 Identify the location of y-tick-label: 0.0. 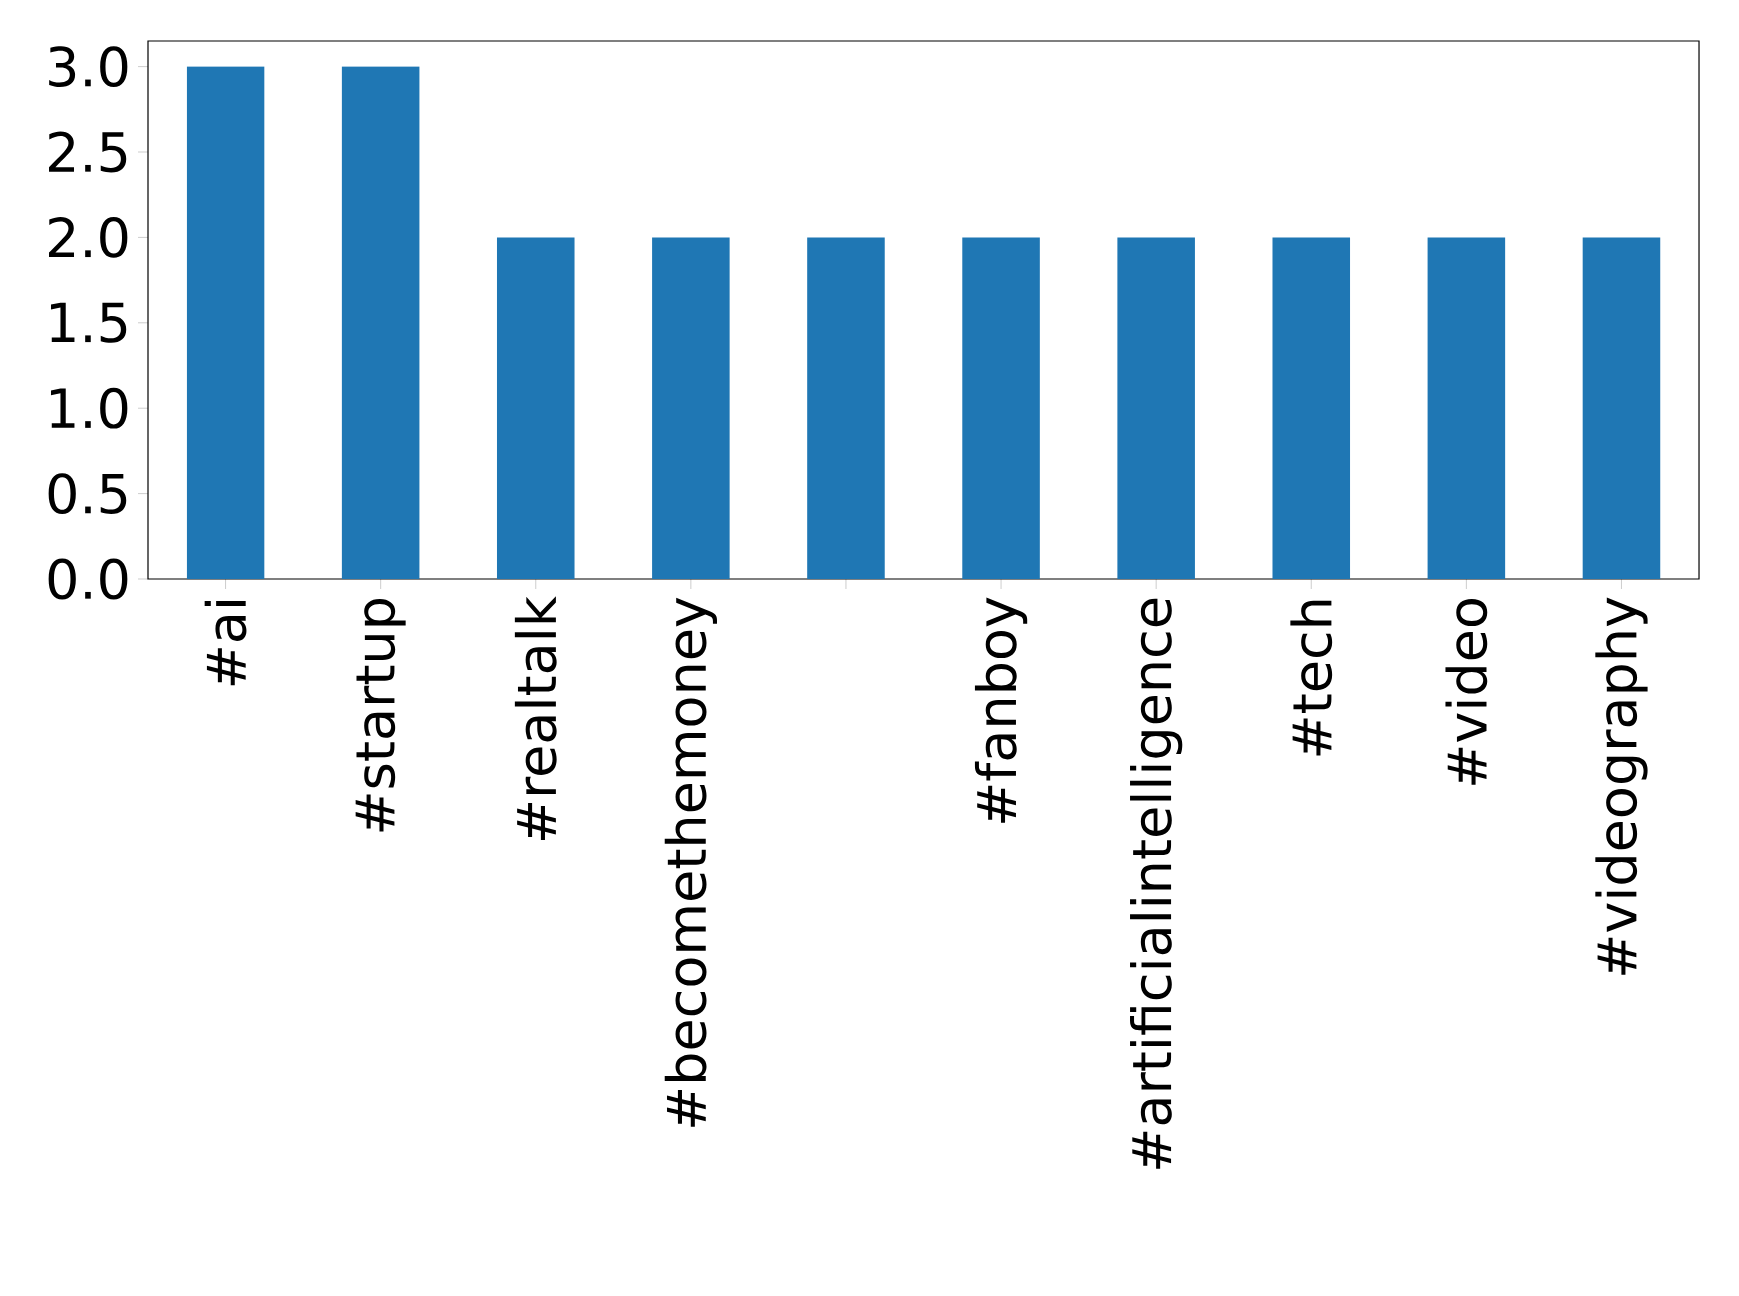
(88, 579).